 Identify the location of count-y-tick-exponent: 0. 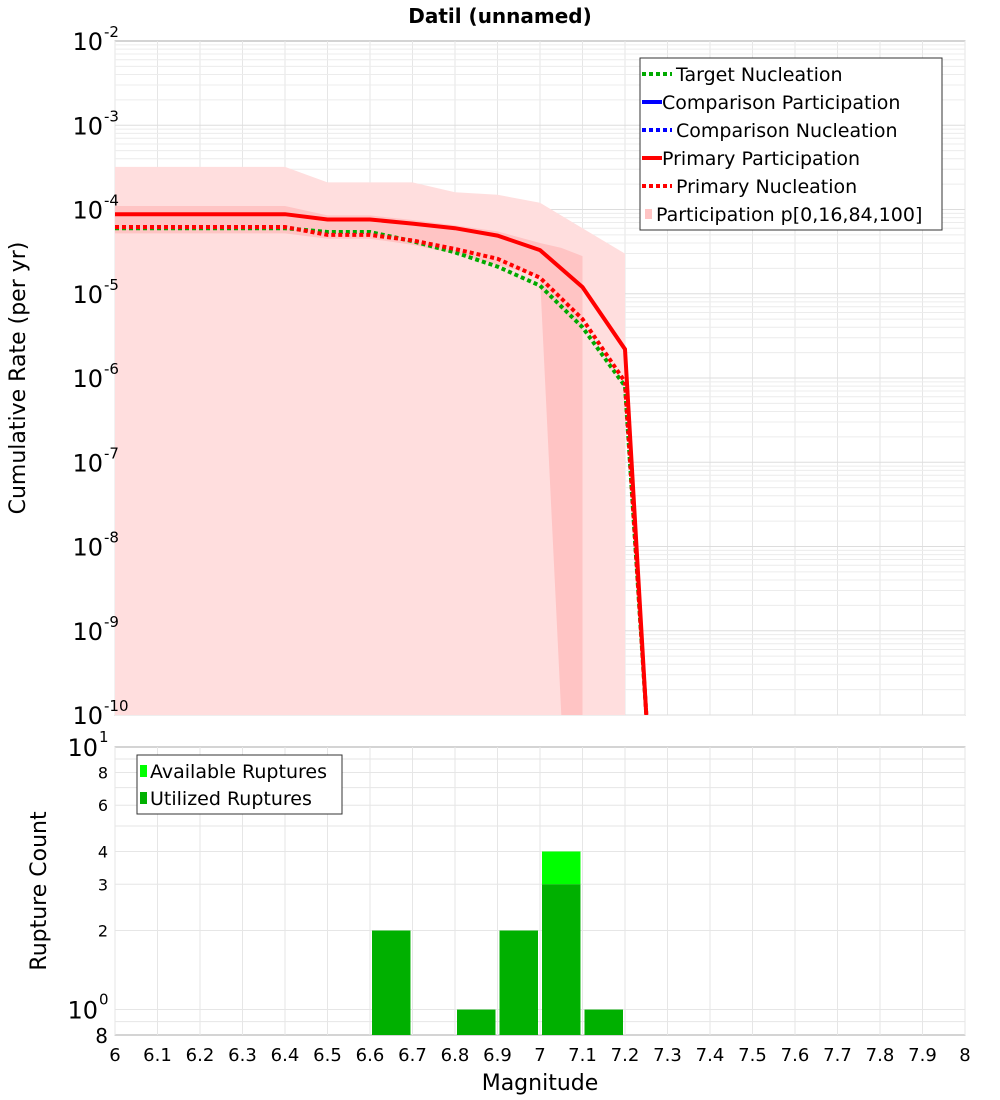
(104, 1000).